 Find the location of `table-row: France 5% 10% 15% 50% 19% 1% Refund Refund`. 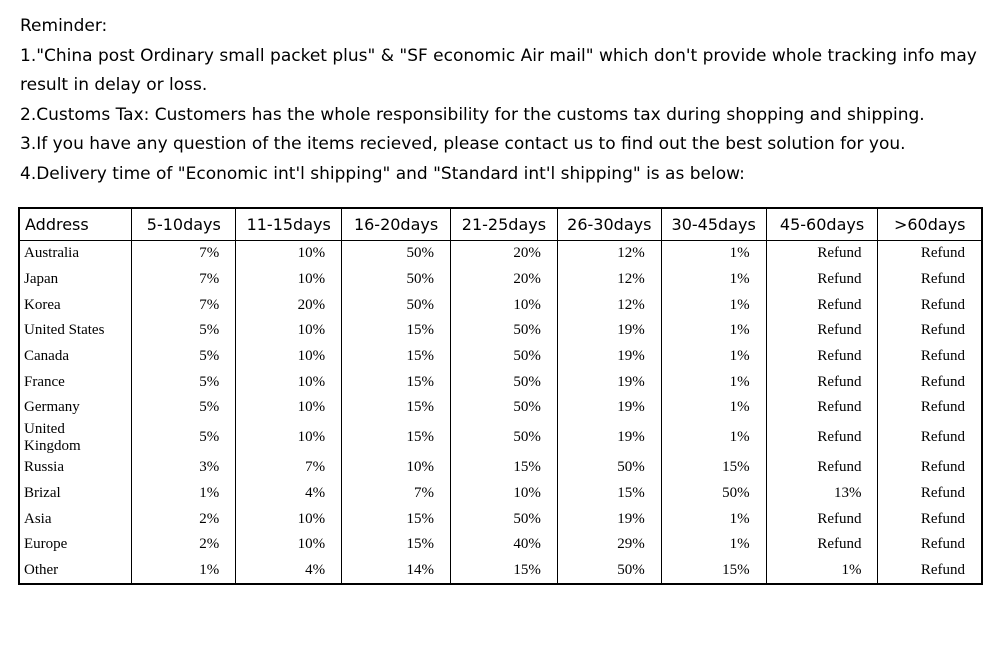

table-row: France 5% 10% 15% 50% 19% 1% Refund Refund is located at coordinates (500, 382).